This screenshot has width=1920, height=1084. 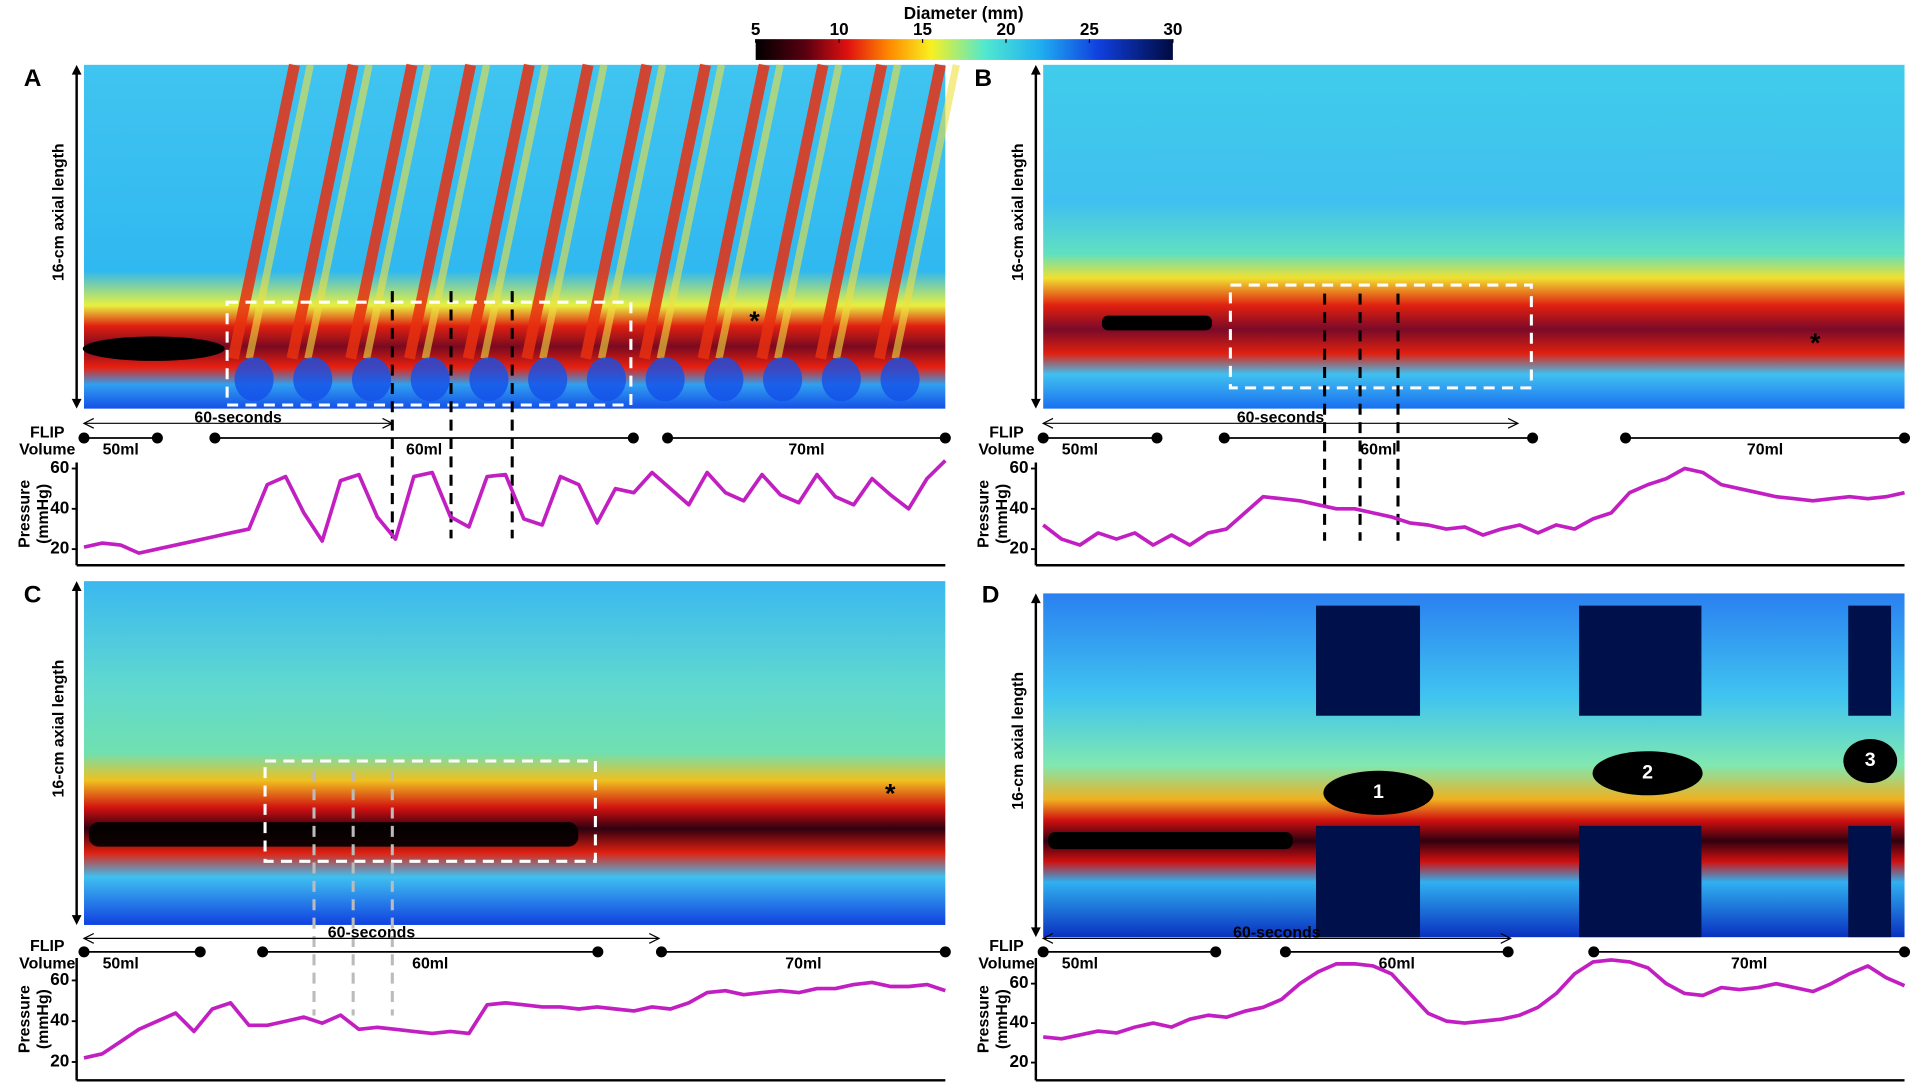 What do you see at coordinates (1473, 506) in the screenshot?
I see `pressure-line` at bounding box center [1473, 506].